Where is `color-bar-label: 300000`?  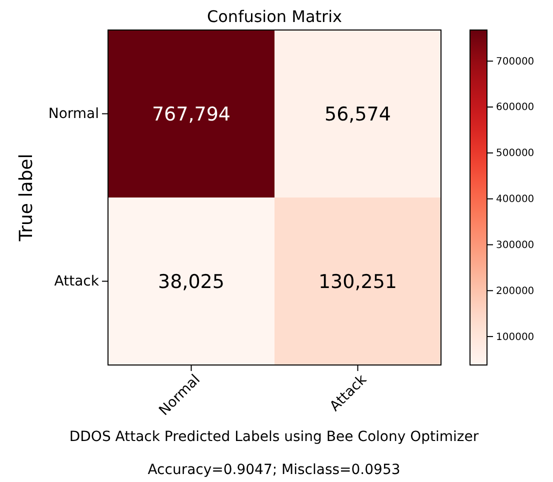
color-bar-label: 300000 is located at coordinates (515, 245).